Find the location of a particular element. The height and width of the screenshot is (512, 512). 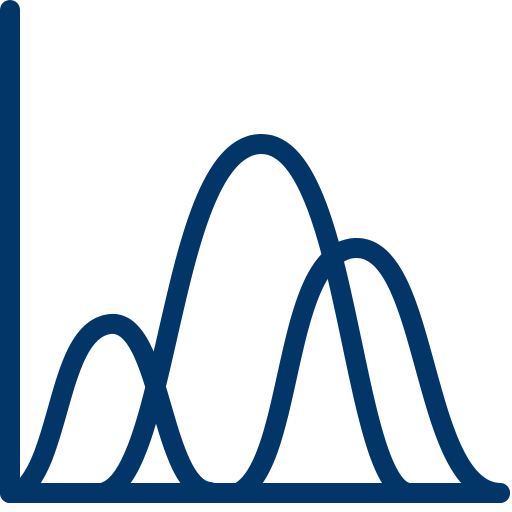

small-bell-curve is located at coordinates (116, 408).